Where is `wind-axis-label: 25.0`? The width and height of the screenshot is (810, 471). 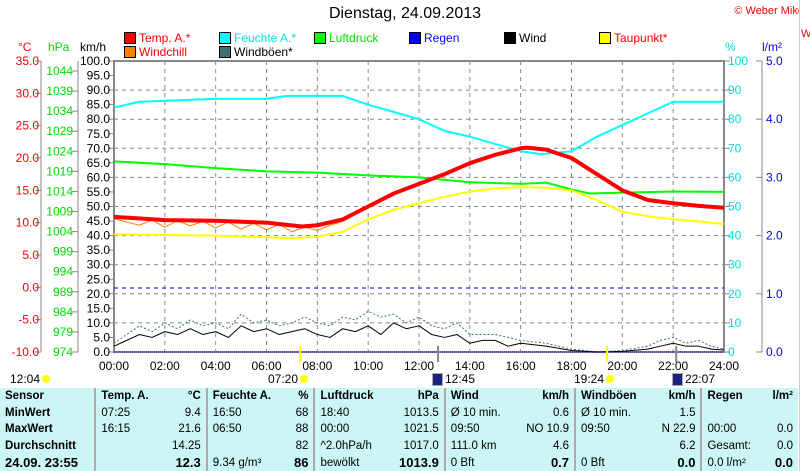
wind-axis-label: 25.0 is located at coordinates (99, 279).